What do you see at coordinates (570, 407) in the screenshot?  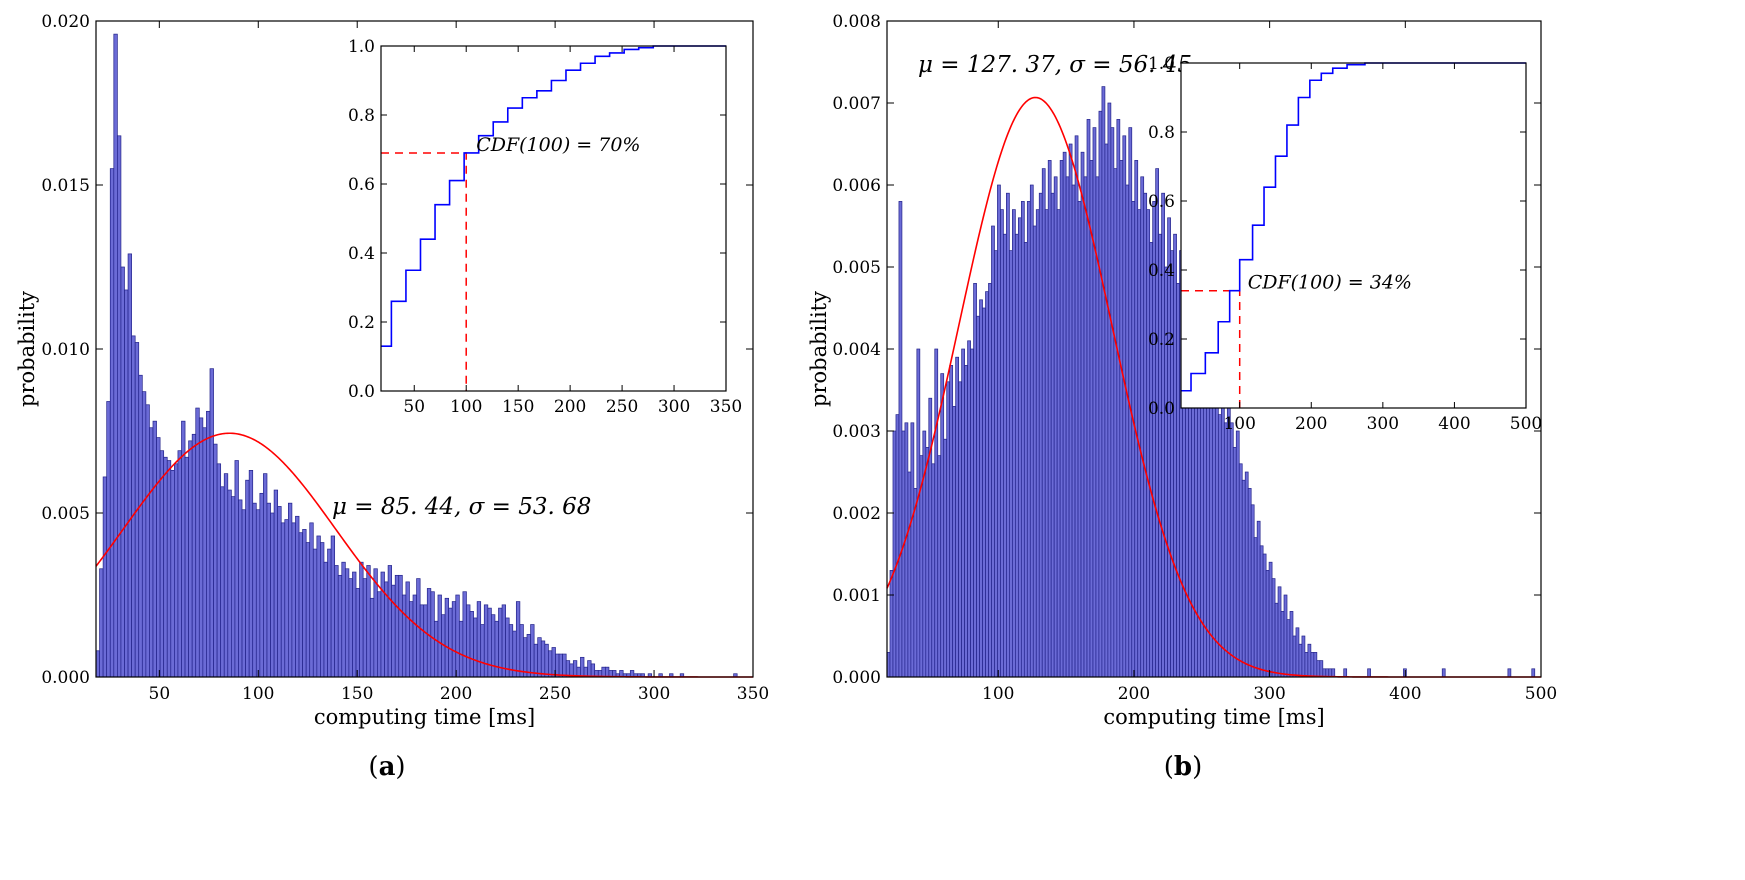 I see `inset-x-tick-label: 200` at bounding box center [570, 407].